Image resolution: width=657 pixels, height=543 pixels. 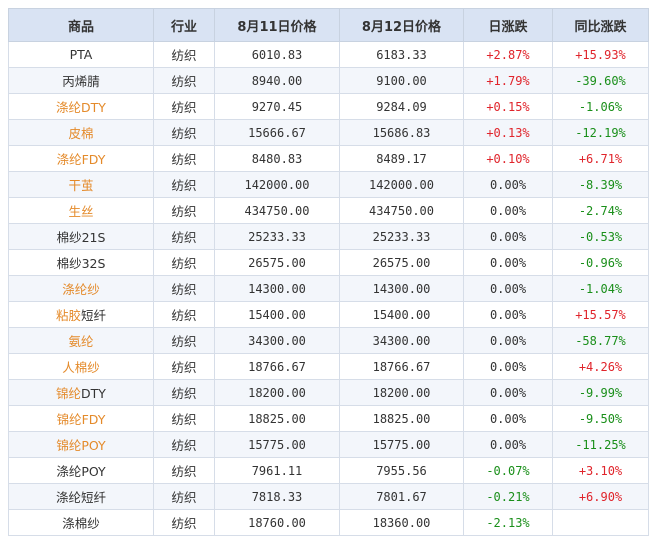 What do you see at coordinates (328, 470) in the screenshot?
I see `table-row: 涤纶POY 纺织 7961.11 7955.56 -0.07% +3.10%` at bounding box center [328, 470].